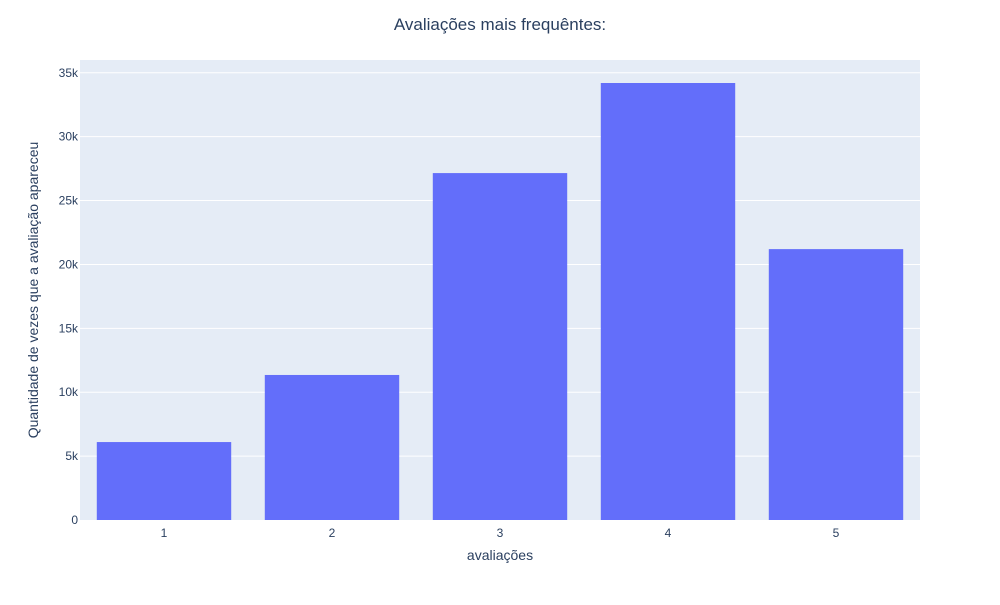  Describe the element at coordinates (332, 533) in the screenshot. I see `x-tick-label: 2` at that location.